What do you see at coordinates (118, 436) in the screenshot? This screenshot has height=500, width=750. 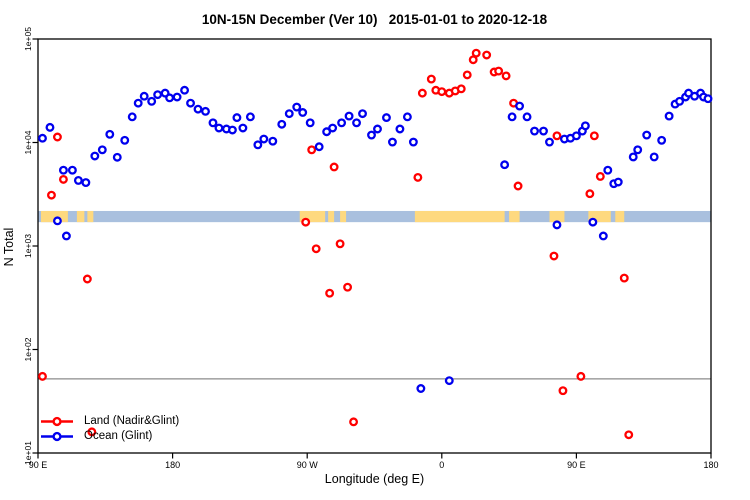 I see `legend-label-ocean: Ocean (Glint)` at bounding box center [118, 436].